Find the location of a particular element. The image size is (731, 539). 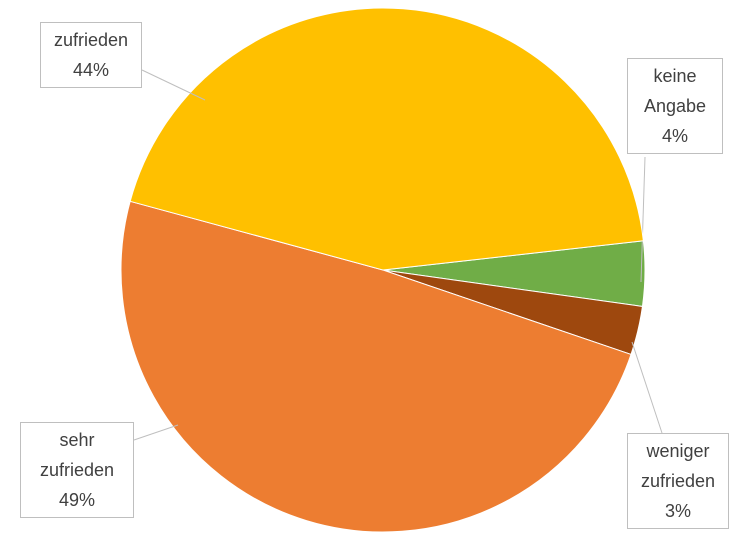

data-label: keine Angabe 4% is located at coordinates (675, 106).